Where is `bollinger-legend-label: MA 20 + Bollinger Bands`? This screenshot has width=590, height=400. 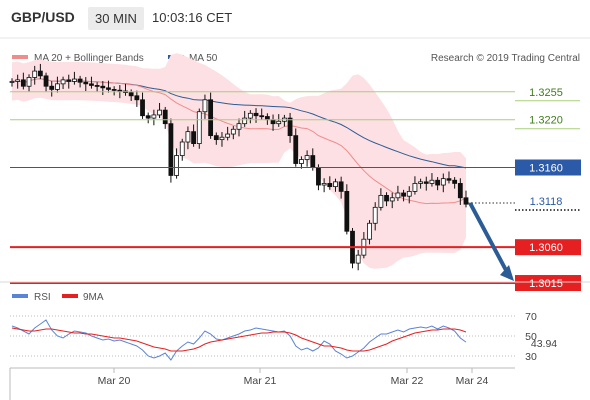
bollinger-legend-label: MA 20 + Bollinger Bands is located at coordinates (89, 58).